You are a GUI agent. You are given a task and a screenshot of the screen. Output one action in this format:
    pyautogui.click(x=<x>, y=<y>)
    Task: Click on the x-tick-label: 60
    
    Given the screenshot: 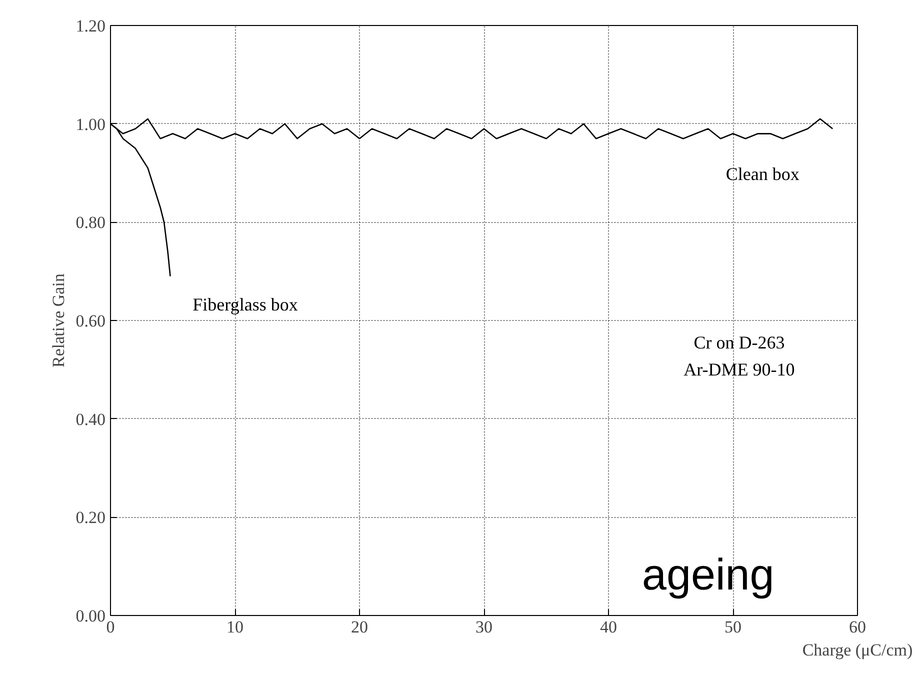 What is the action you would take?
    pyautogui.click(x=857, y=627)
    